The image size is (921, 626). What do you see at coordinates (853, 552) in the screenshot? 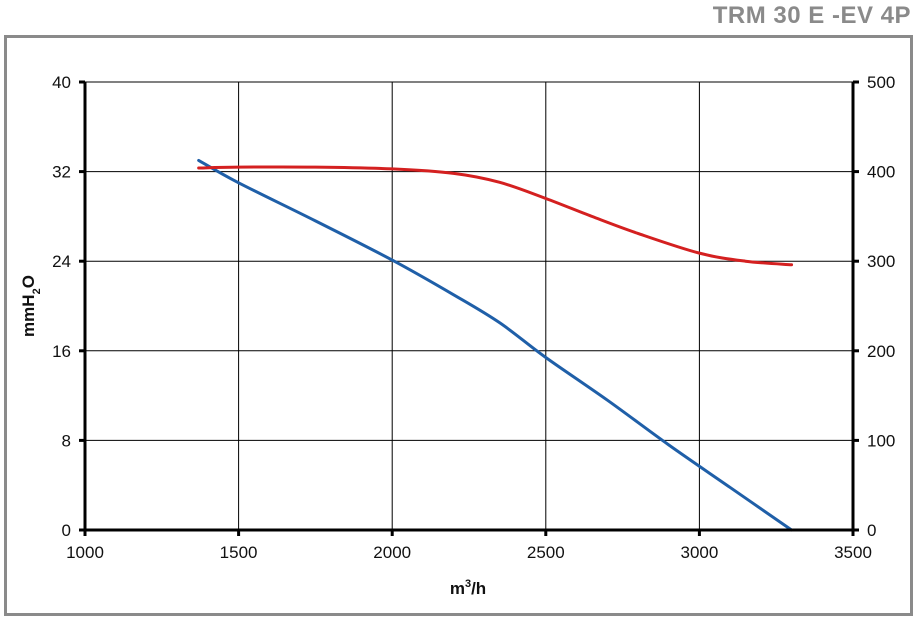
I see `x-tick-label: 3500` at bounding box center [853, 552].